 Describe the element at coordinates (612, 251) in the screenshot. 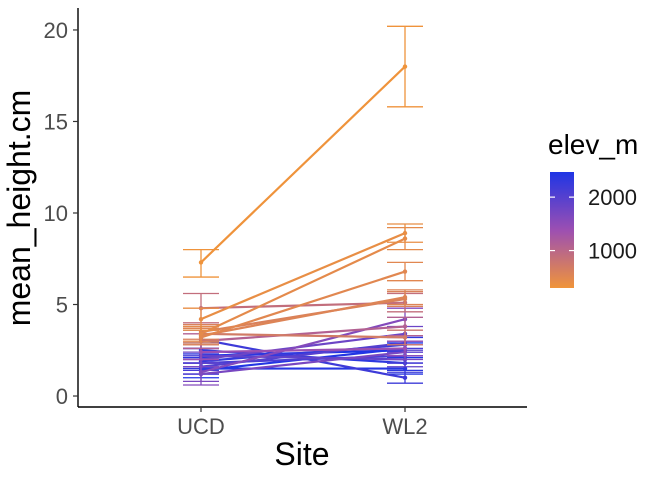

I see `legend-break-label: 1000` at that location.